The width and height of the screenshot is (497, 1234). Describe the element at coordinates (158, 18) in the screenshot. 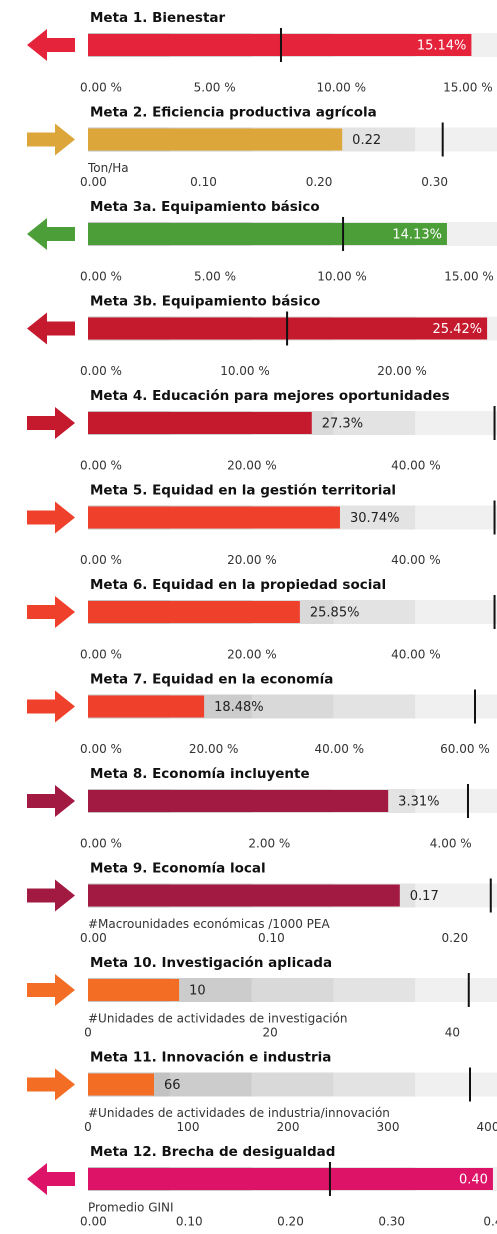

I see `meta-title: Meta 1. Bienestar` at that location.